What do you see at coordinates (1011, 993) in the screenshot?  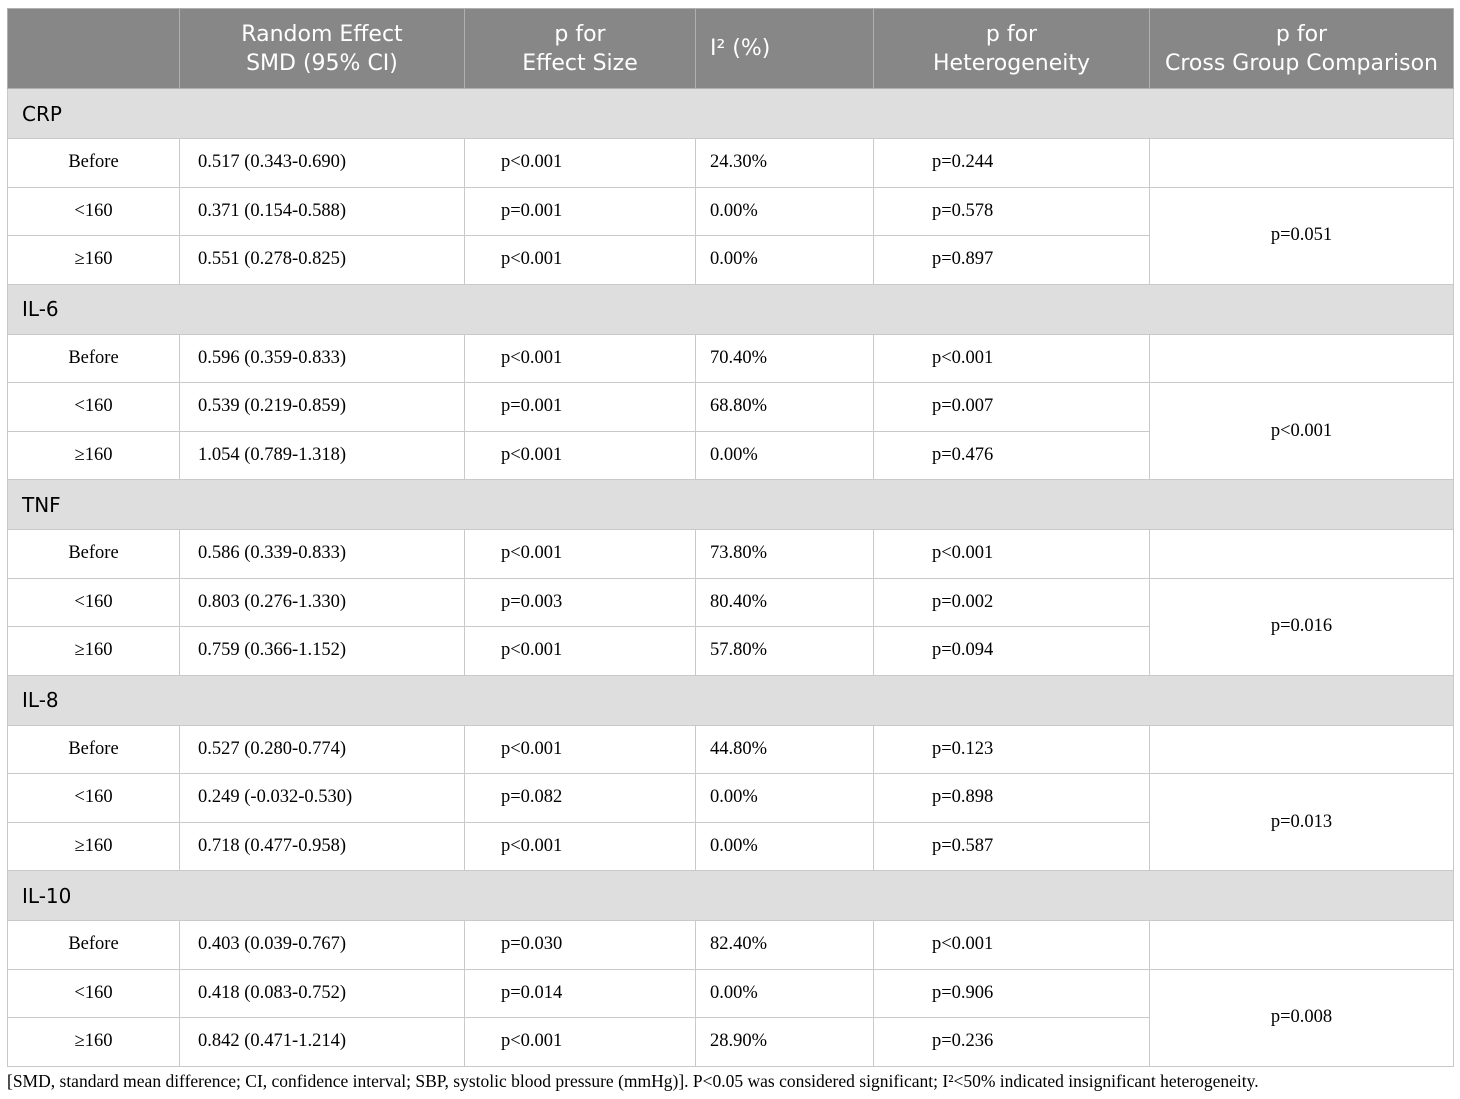 I see `p-heterogeneity-cell: p=0.906` at bounding box center [1011, 993].